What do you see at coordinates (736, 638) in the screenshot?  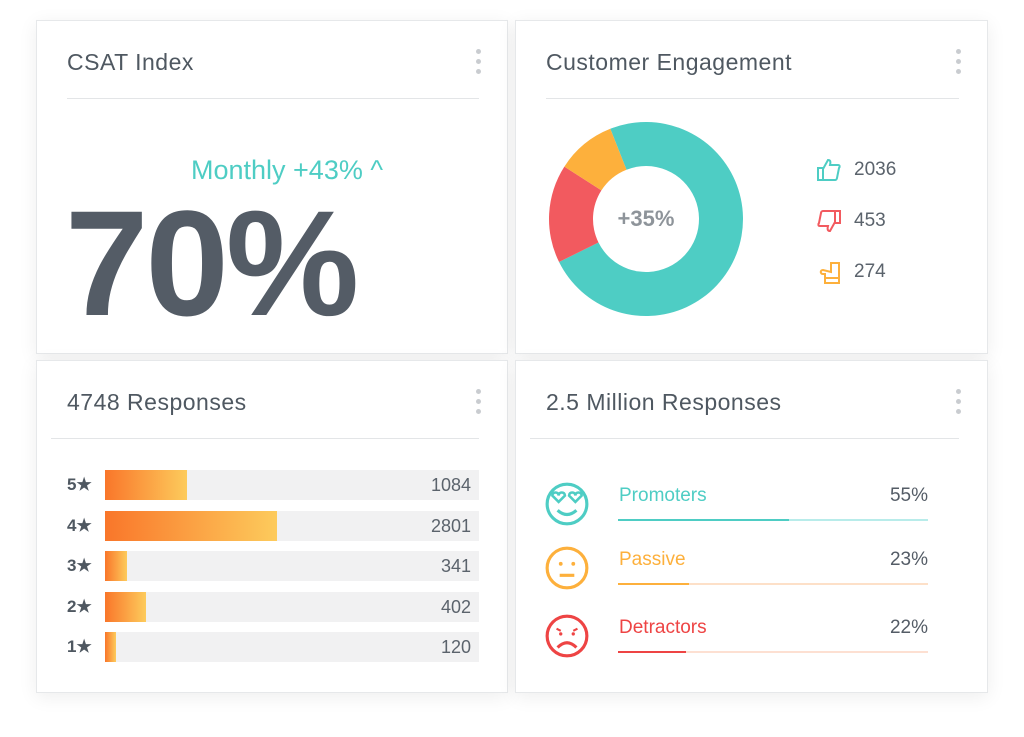 I see `nps-row: Detractors 22%` at bounding box center [736, 638].